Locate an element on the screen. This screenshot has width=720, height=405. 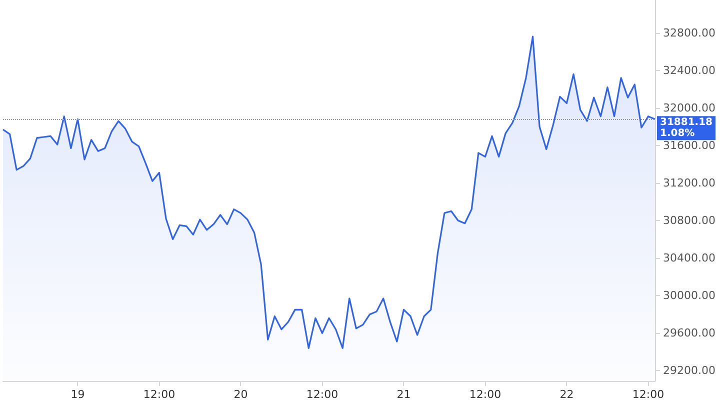
y-tick-label: 29200.00 is located at coordinates (689, 371).